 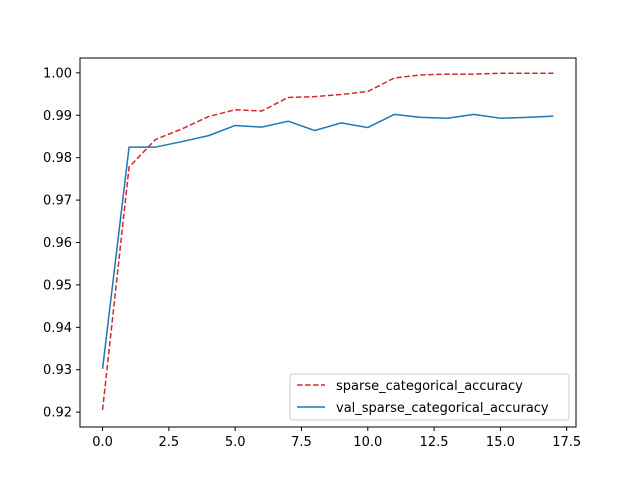 What do you see at coordinates (102, 442) in the screenshot?
I see `x-tick-label: 0.0` at bounding box center [102, 442].